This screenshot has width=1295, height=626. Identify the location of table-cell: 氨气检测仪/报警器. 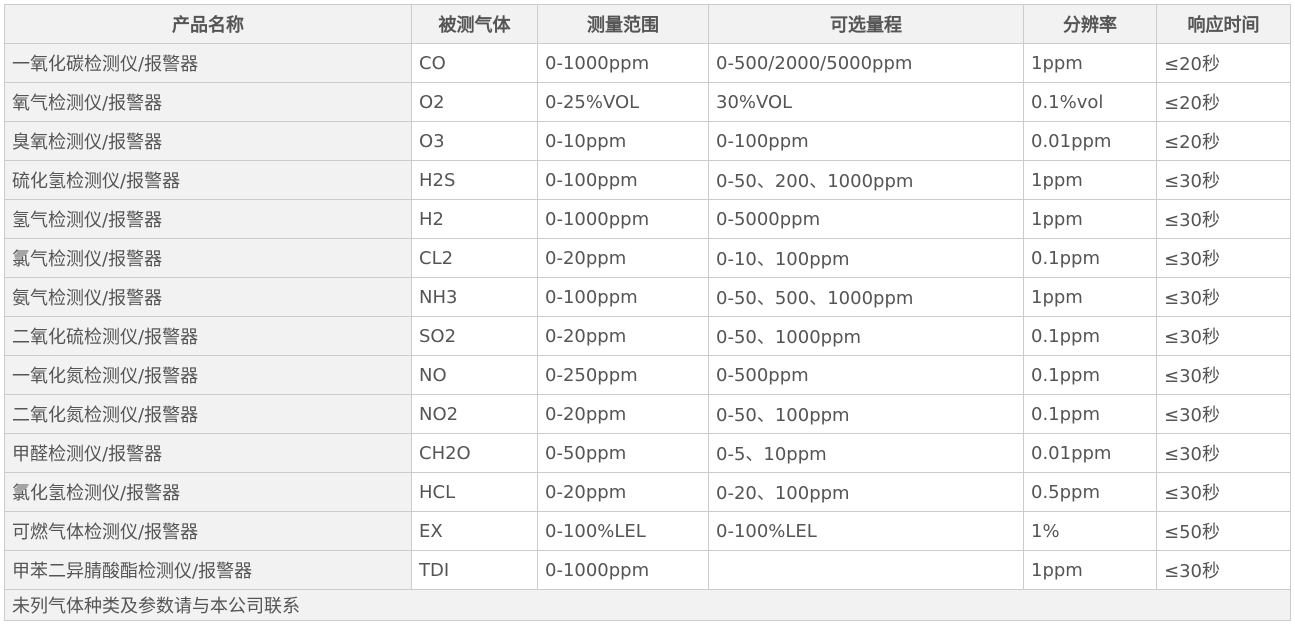
(208, 297).